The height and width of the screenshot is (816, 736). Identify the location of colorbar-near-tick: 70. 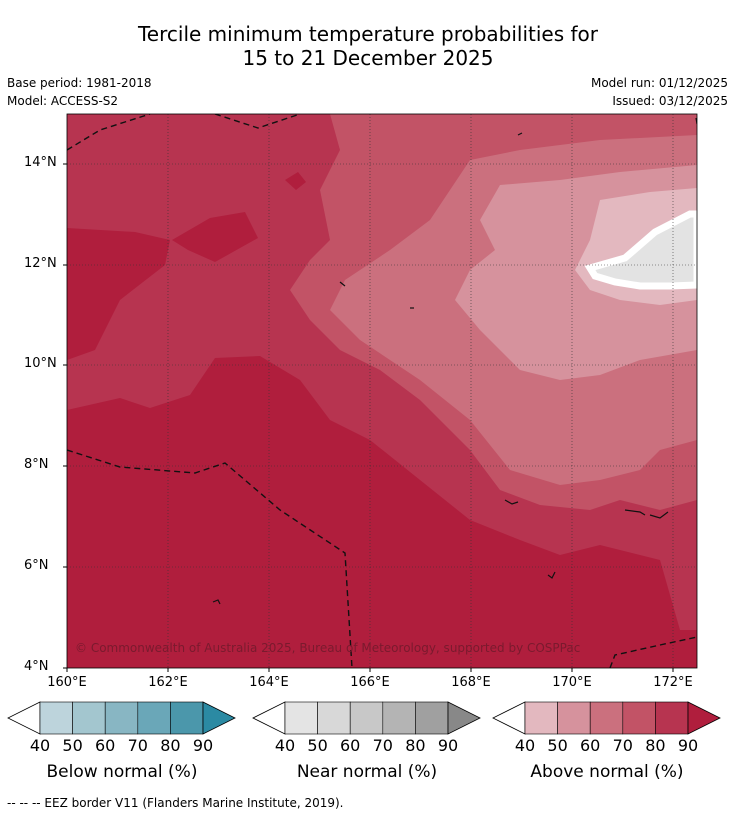
(382, 745).